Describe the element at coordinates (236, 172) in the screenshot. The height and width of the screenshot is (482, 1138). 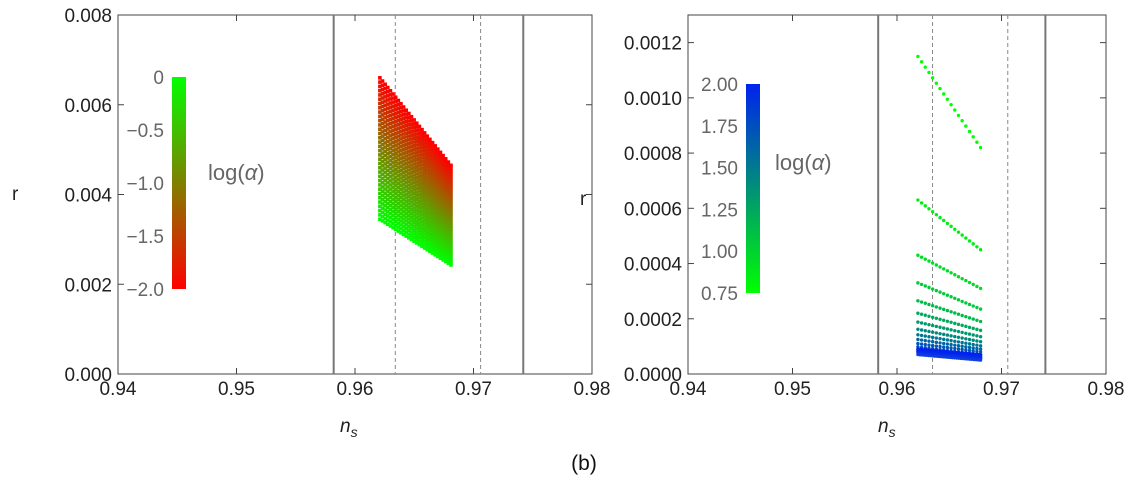
I see `left-colorbar-title: log(α)` at that location.